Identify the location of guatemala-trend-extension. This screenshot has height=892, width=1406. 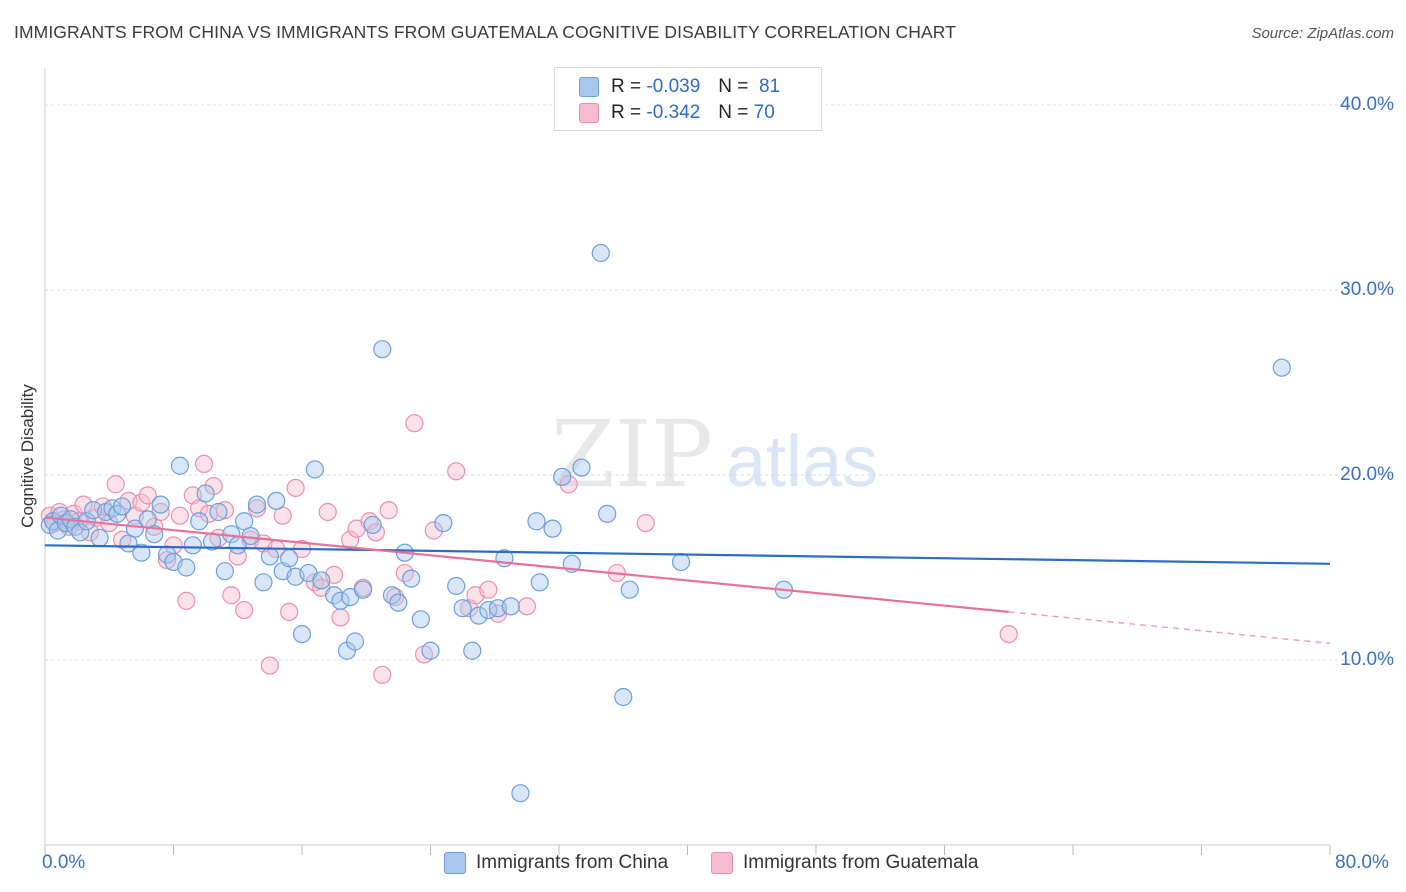
(1169, 628).